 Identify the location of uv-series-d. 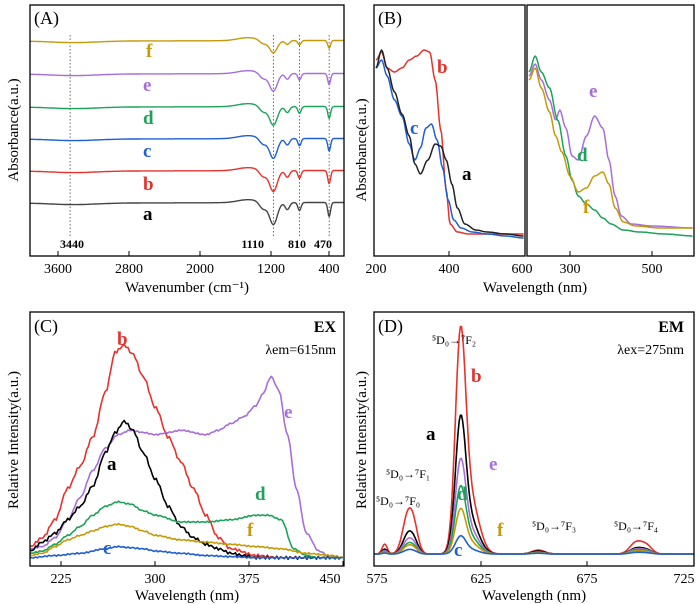
(610, 146).